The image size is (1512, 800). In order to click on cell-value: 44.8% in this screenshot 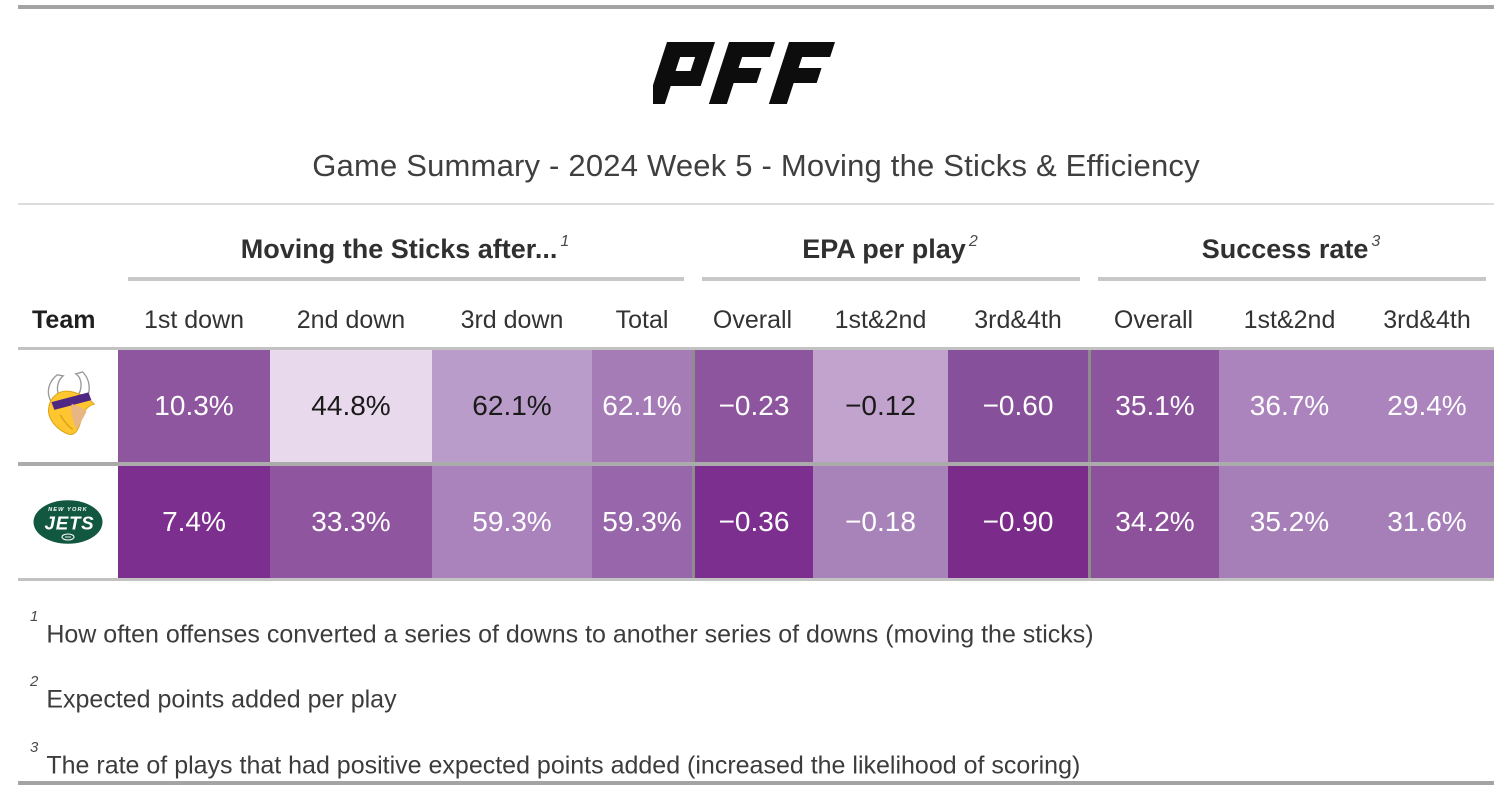, I will do `click(351, 405)`.